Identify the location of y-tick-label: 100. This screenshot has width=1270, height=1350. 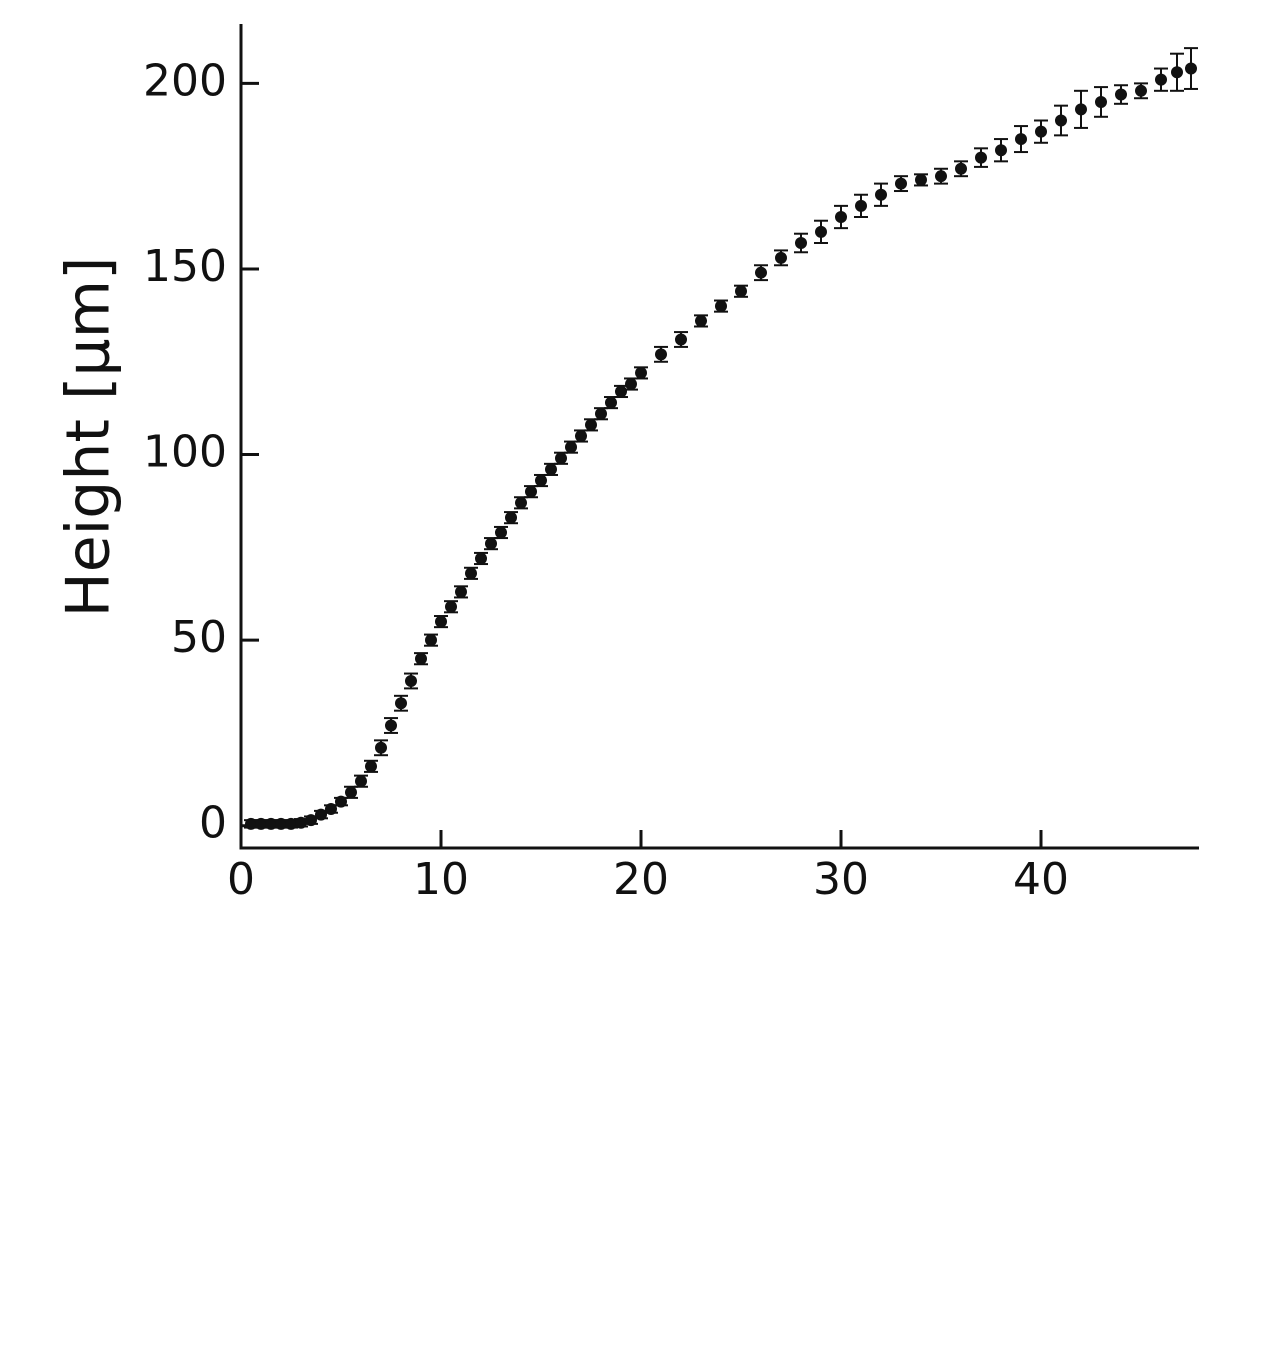
(185, 452).